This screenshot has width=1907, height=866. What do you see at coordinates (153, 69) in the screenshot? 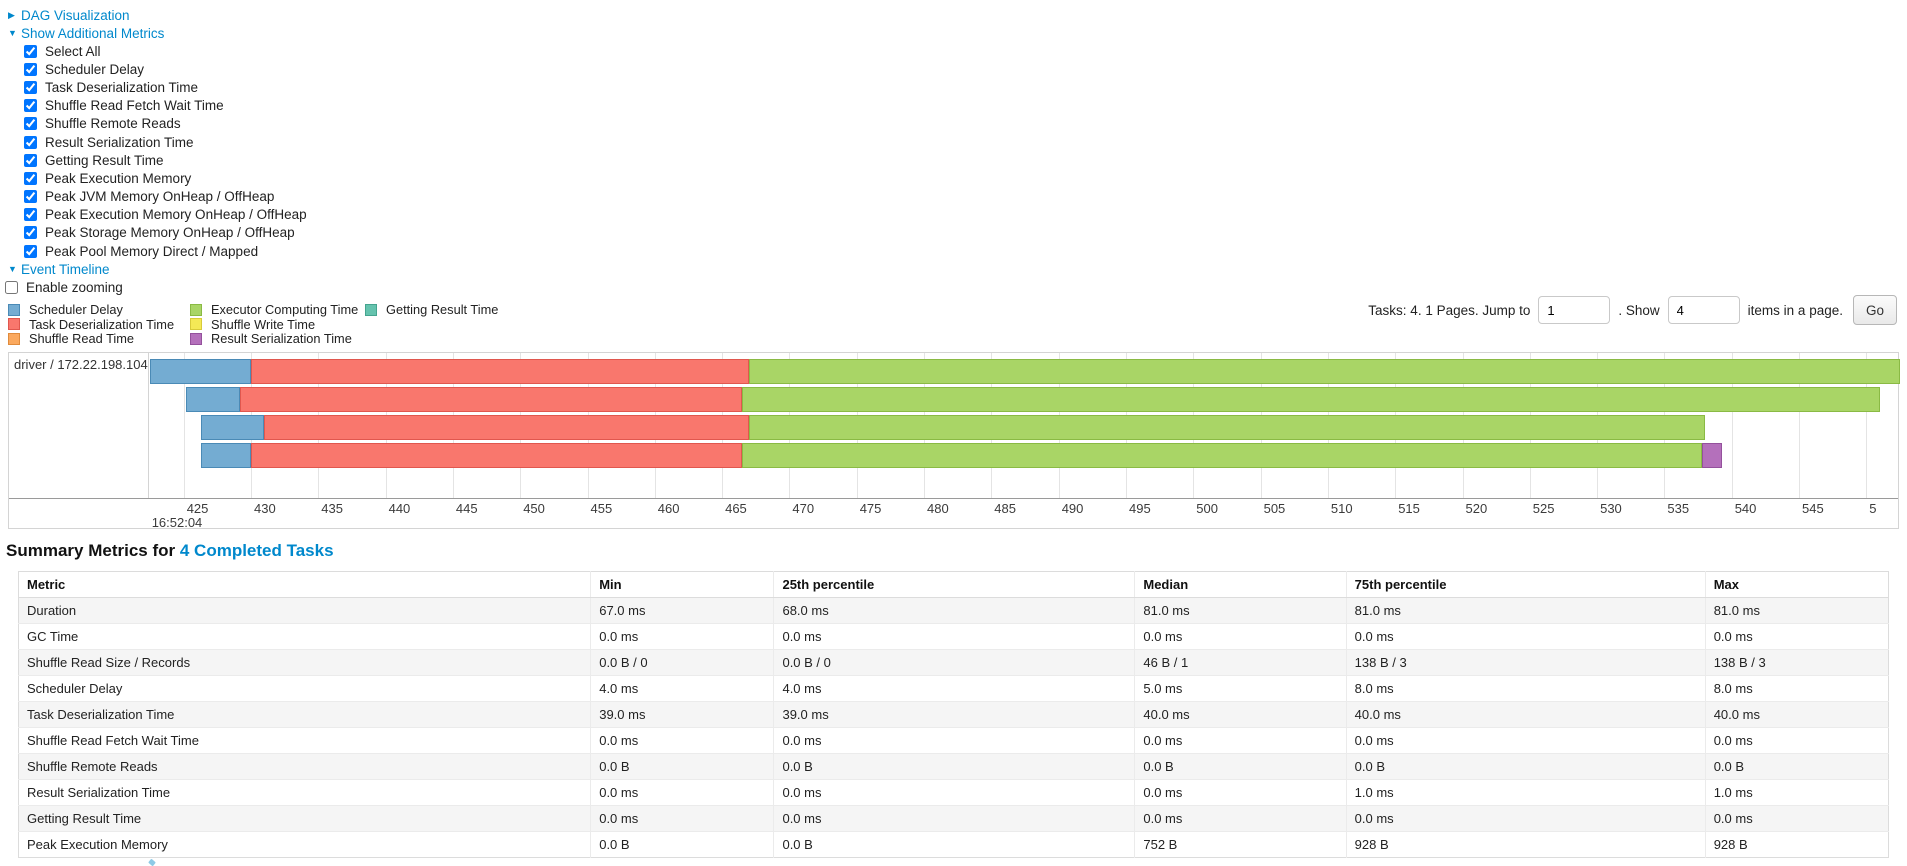
I see `metric-checkbox-row: Scheduler Delay` at bounding box center [153, 69].